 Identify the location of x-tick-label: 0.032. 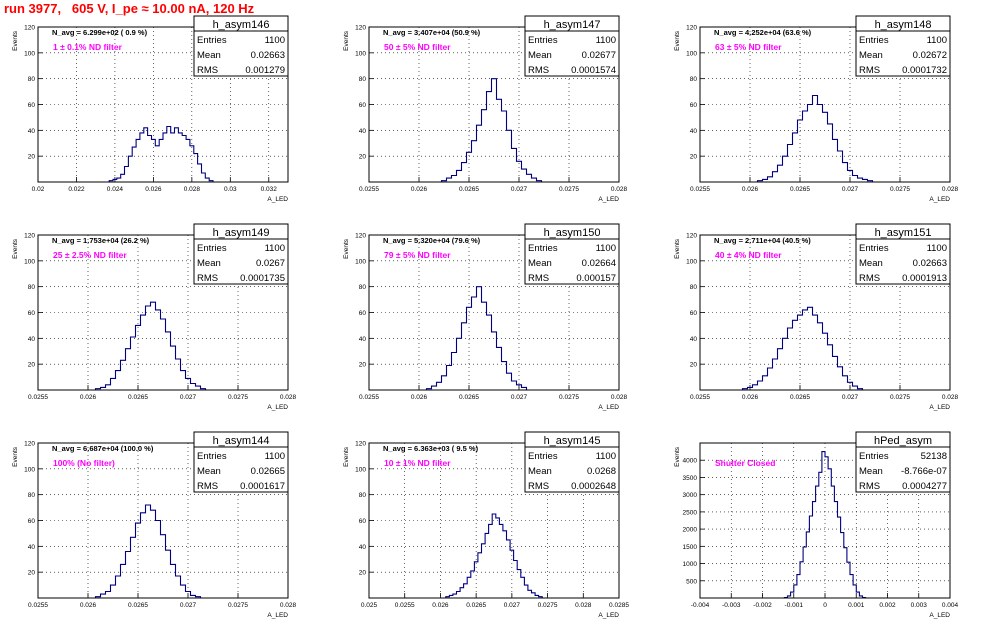
(269, 189).